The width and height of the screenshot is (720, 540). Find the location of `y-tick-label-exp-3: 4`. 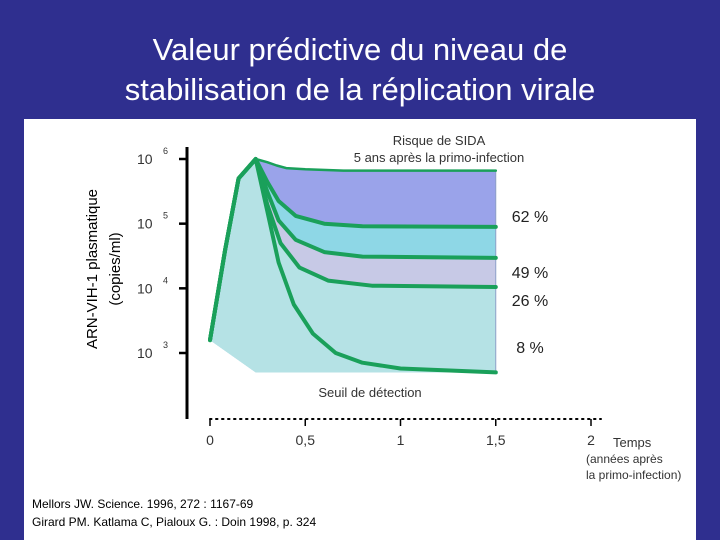

y-tick-label-exp-3: 4 is located at coordinates (165, 280).